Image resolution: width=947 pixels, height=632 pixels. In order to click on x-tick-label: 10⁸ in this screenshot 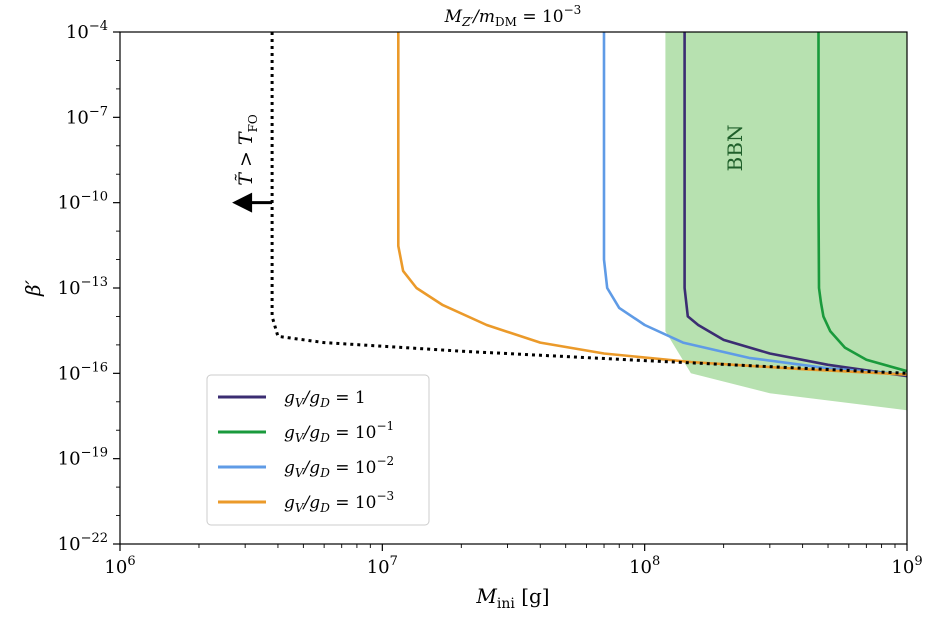, I will do `click(644, 566)`.